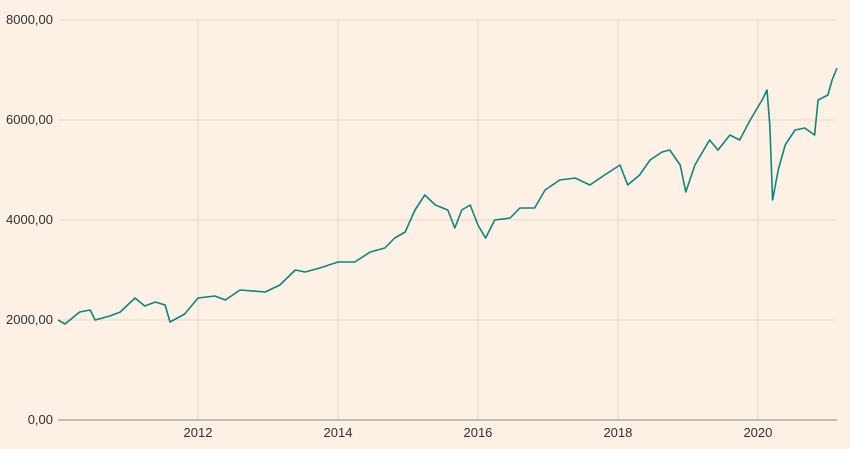 The height and width of the screenshot is (449, 850). I want to click on y-tick-label: 4000,00, so click(29, 219).